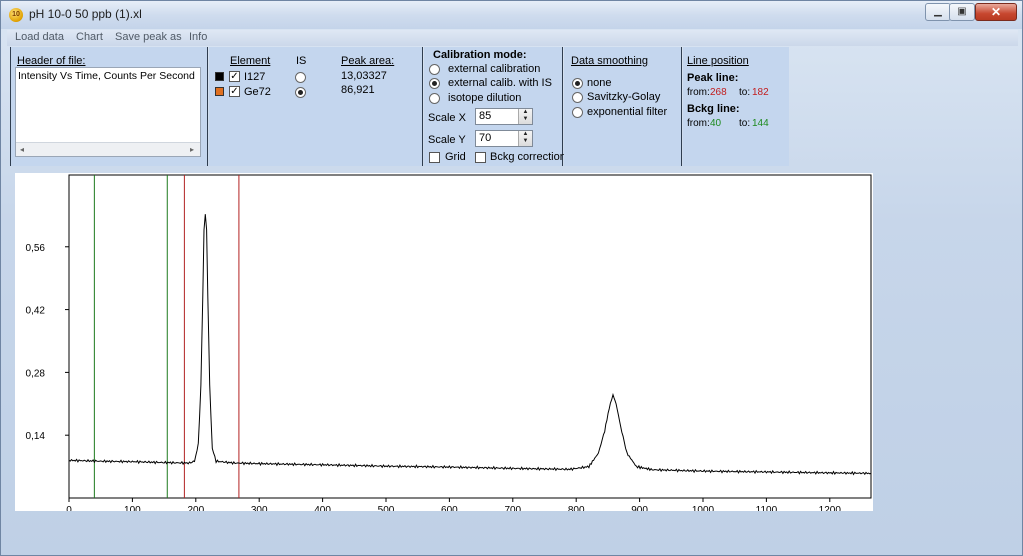  I want to click on maximize-icon: ▣, so click(962, 12).